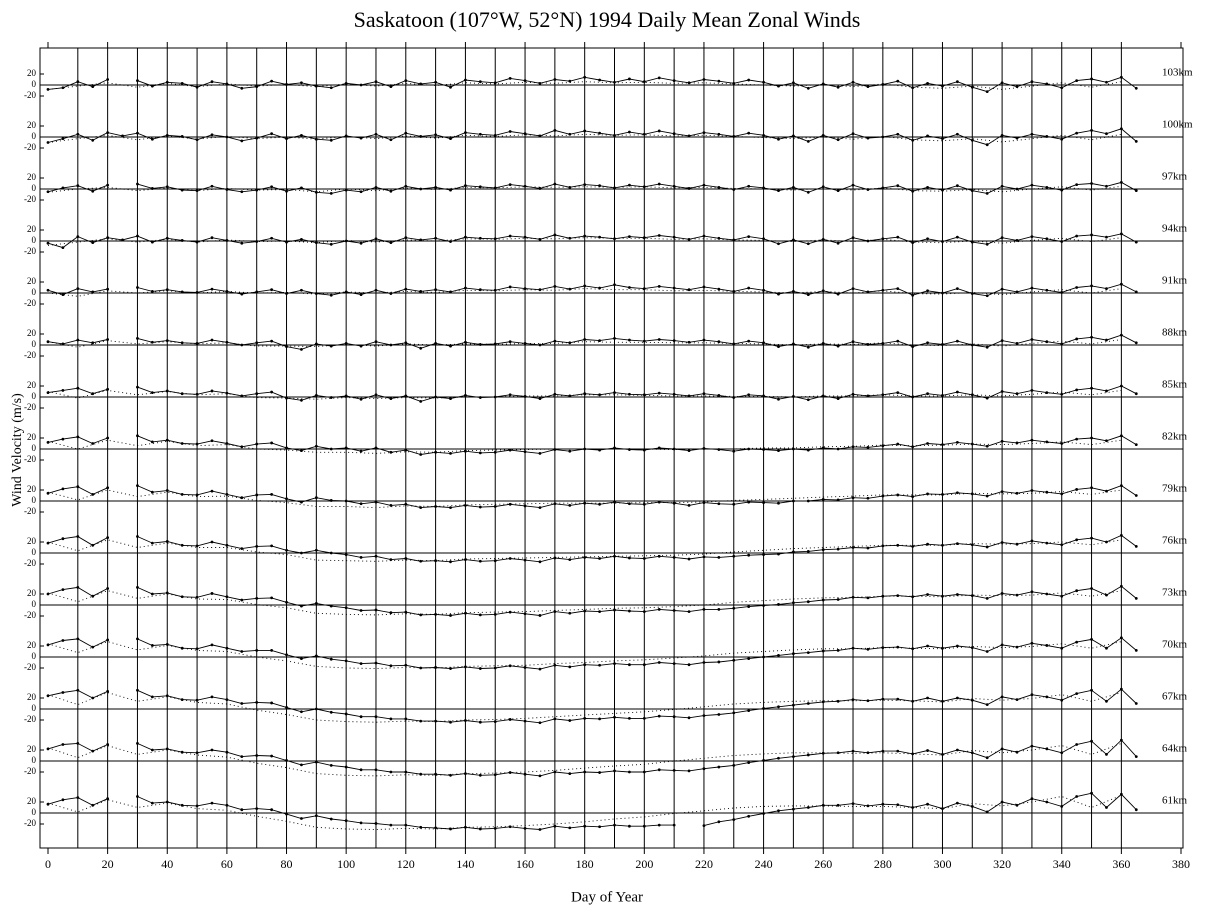 This screenshot has height=912, width=1215. What do you see at coordinates (34, 136) in the screenshot?
I see `y-tick-label: 0` at bounding box center [34, 136].